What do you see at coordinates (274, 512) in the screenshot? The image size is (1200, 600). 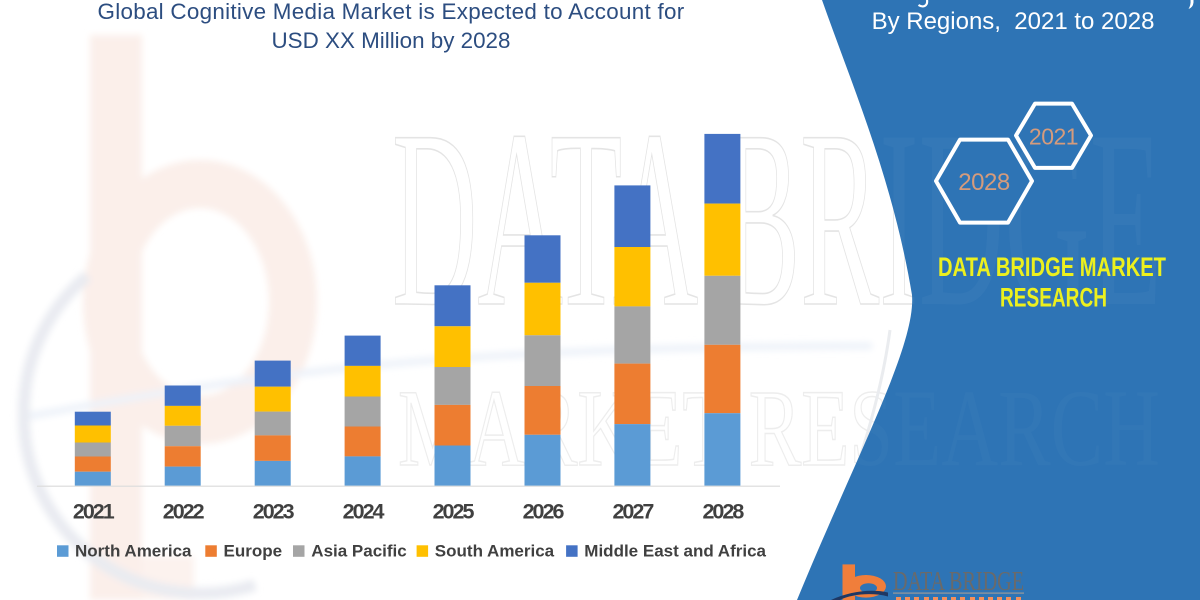 I see `svg-text: 2023` at bounding box center [274, 512].